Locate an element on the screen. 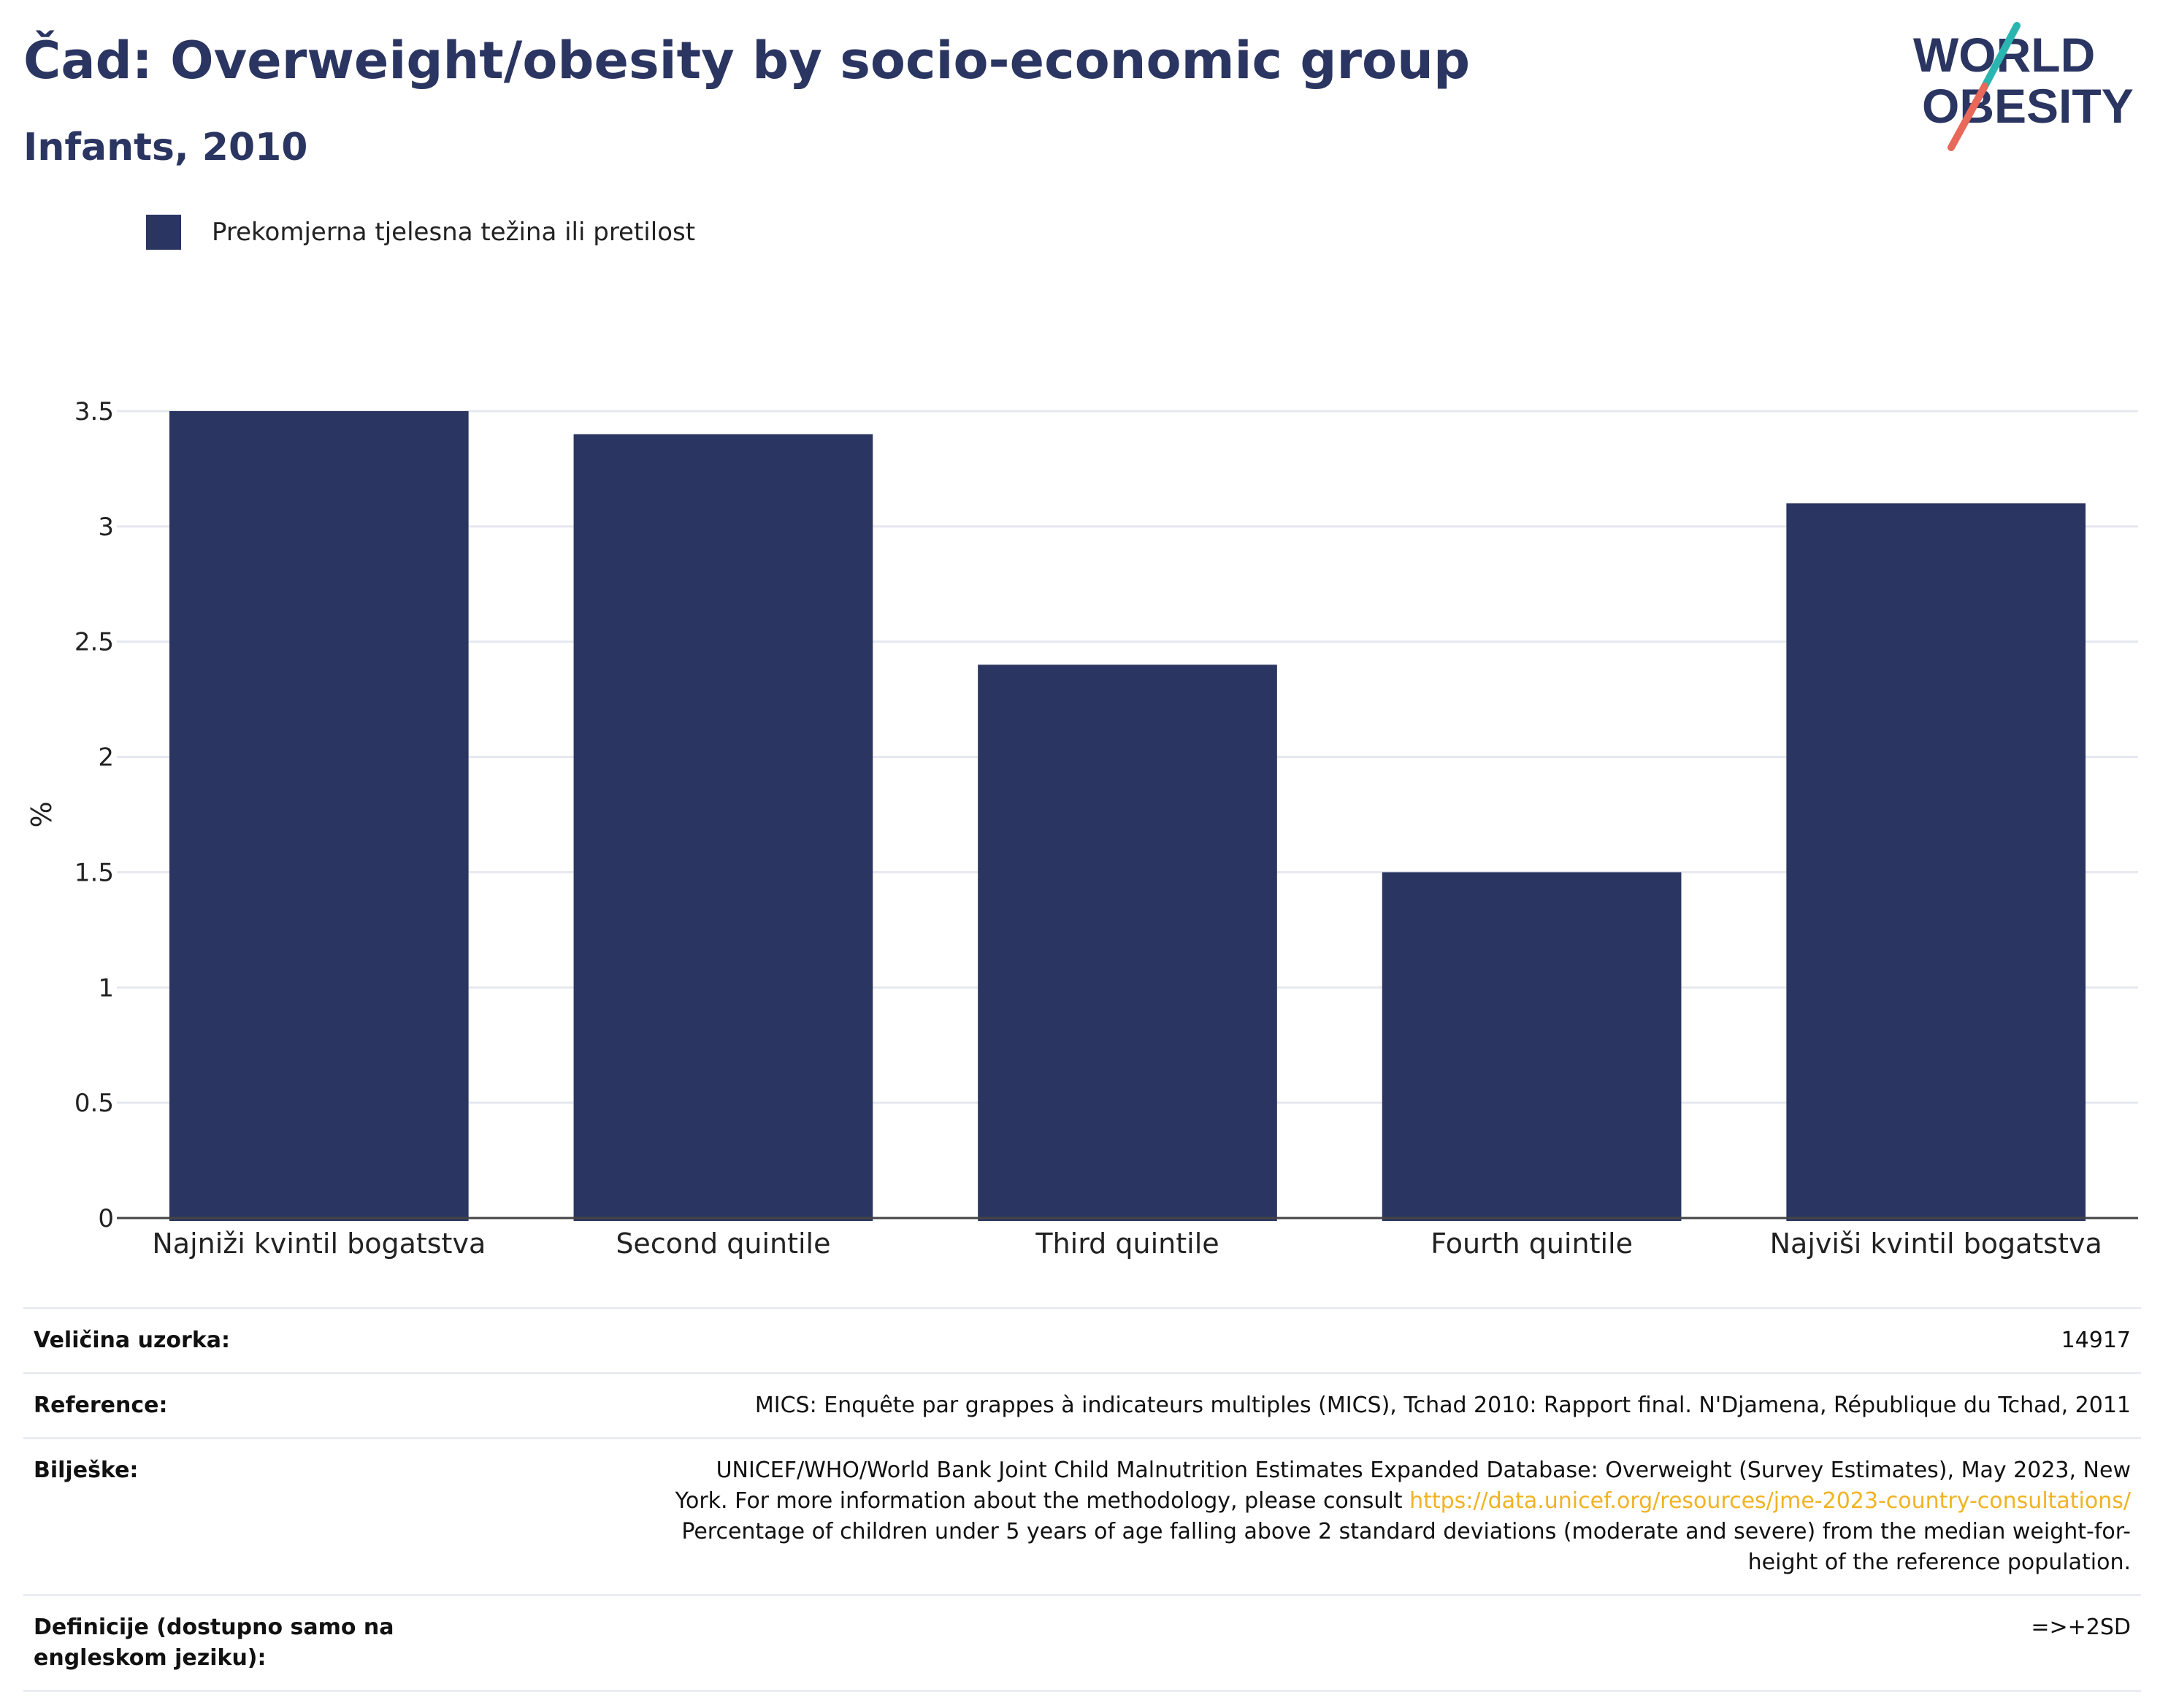  y-tick-label: 1.5 is located at coordinates (94, 872).